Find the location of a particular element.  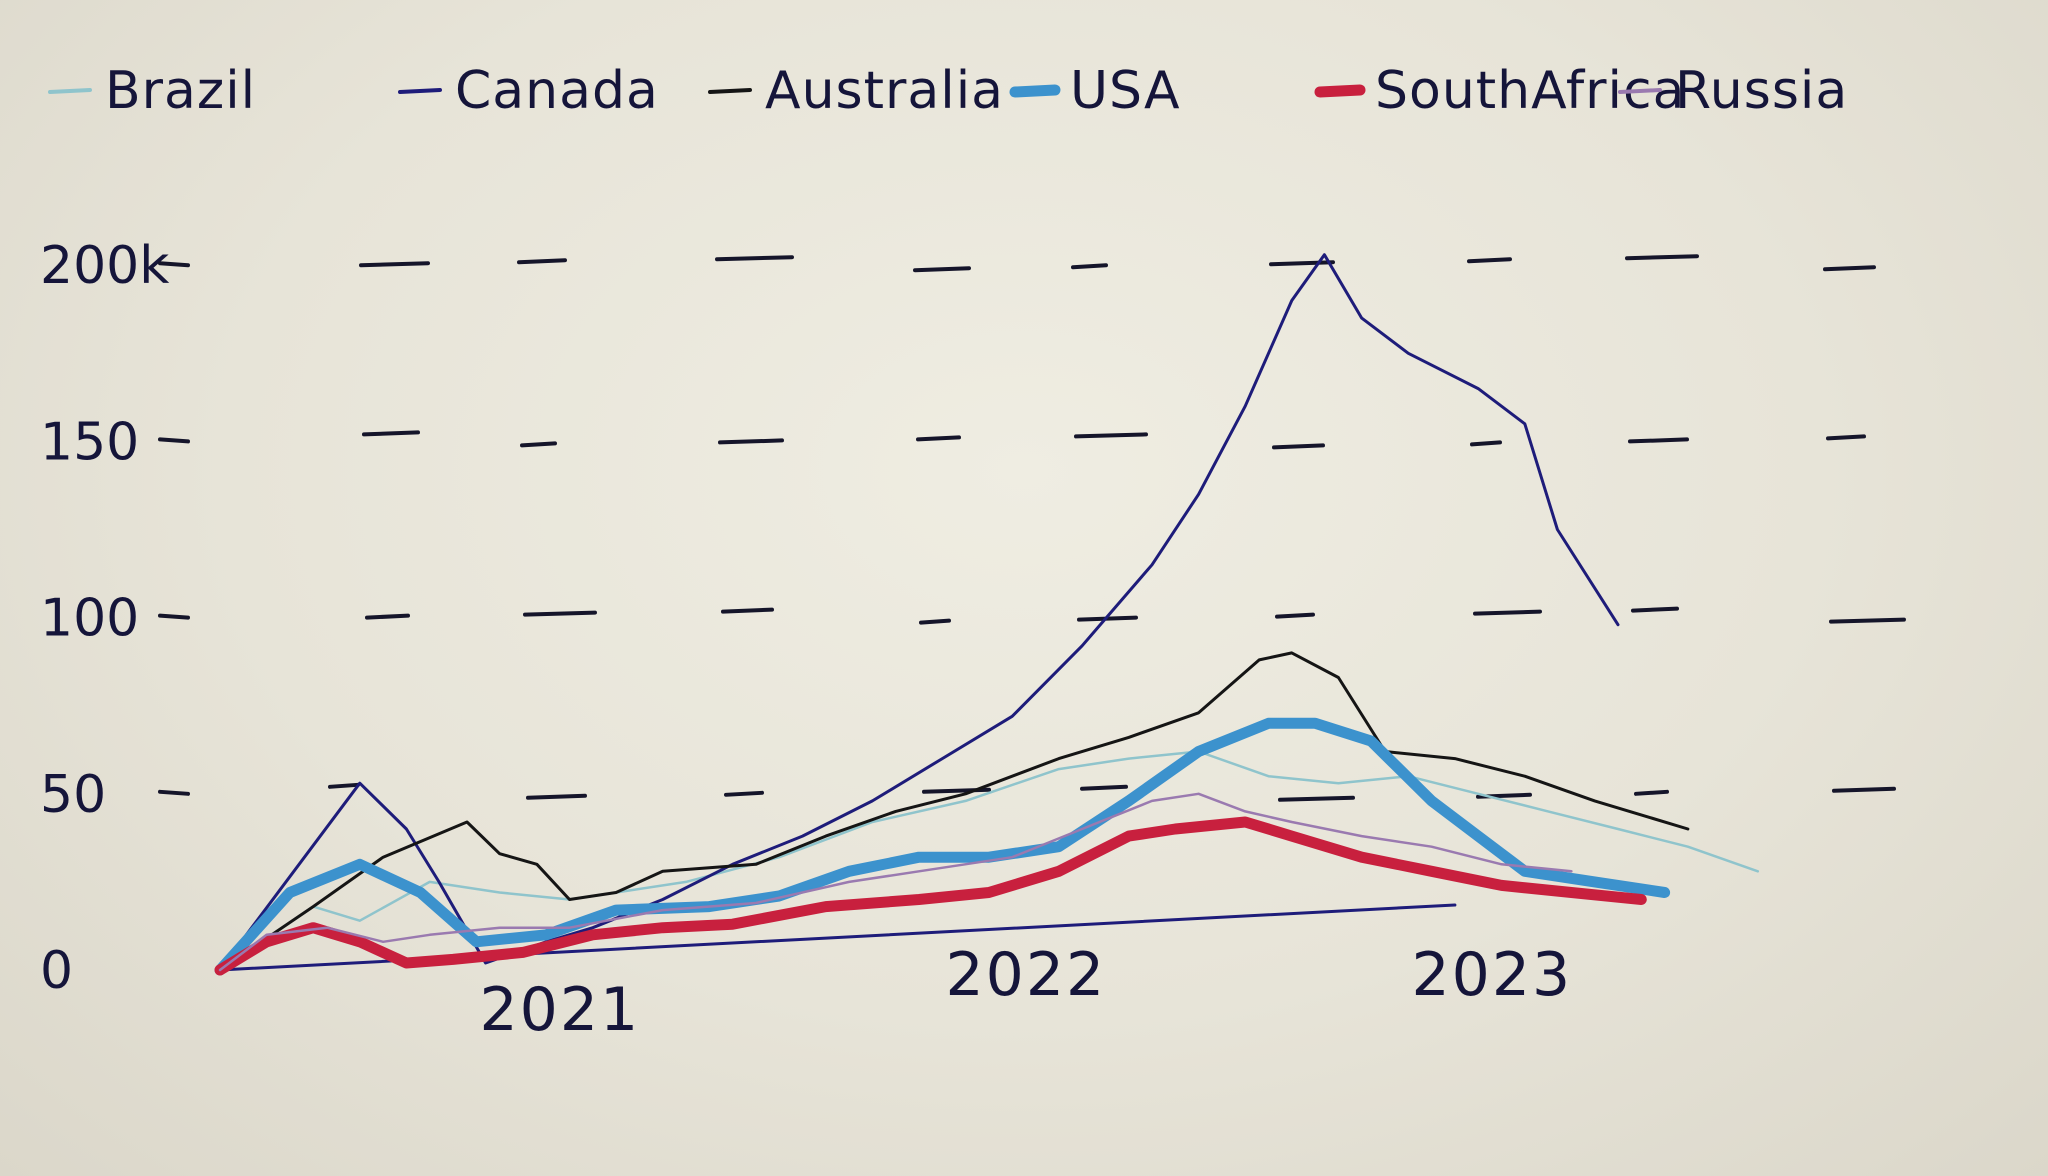

legend-label: USA is located at coordinates (1125, 91).